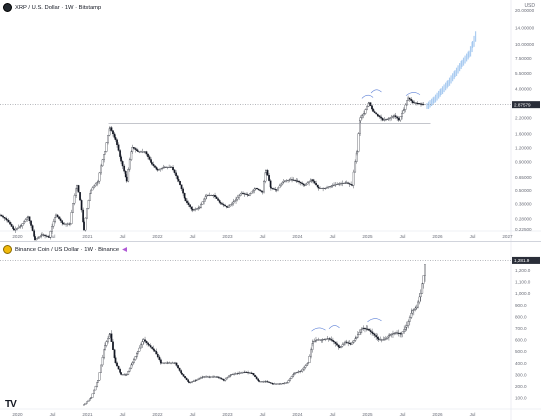  I want to click on bnb-legend: Binance Coin / US Dollar · 1W · Binance, so click(65, 249).